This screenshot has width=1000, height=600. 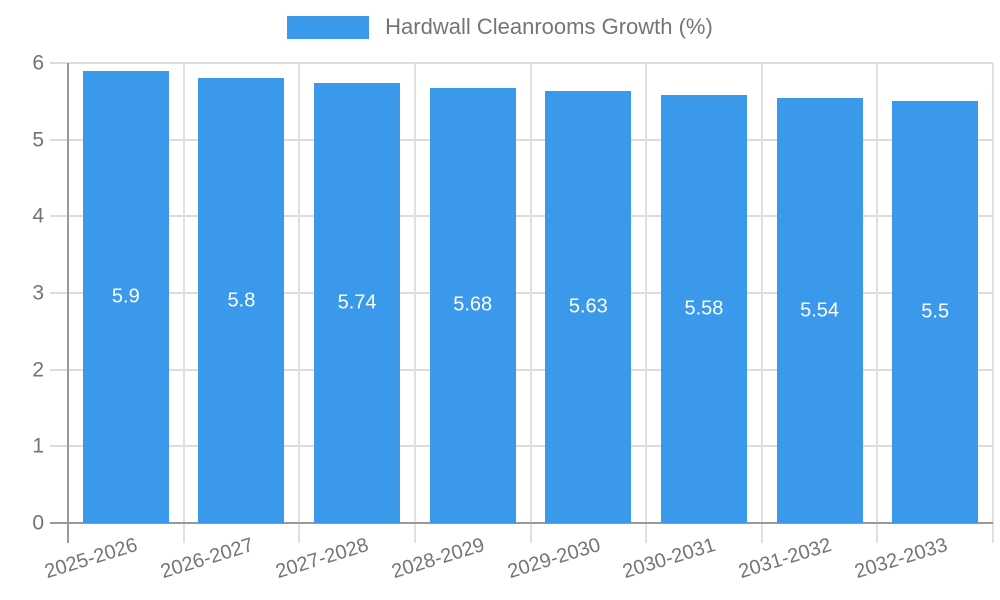 What do you see at coordinates (900, 559) in the screenshot?
I see `x-axis-tick-label: 2032-2033` at bounding box center [900, 559].